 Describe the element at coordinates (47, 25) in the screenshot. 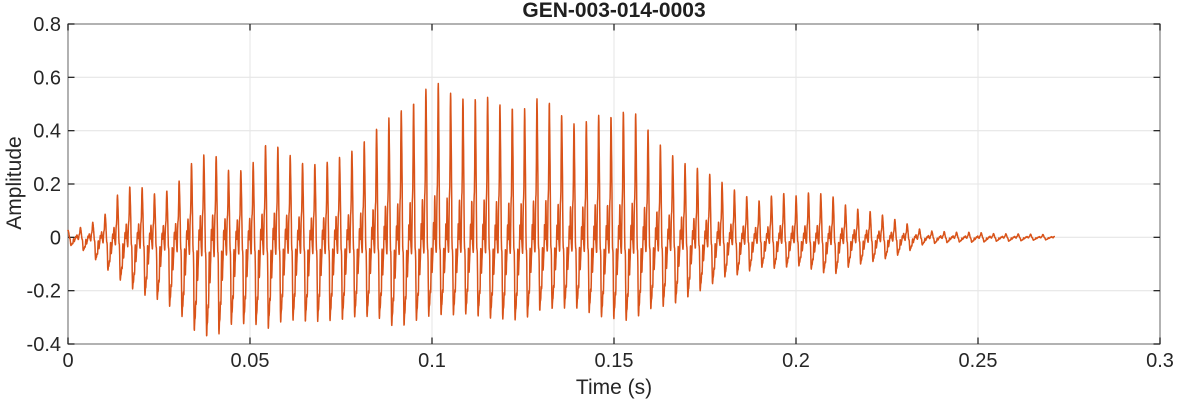

I see `y-tick-label: 0.8` at that location.